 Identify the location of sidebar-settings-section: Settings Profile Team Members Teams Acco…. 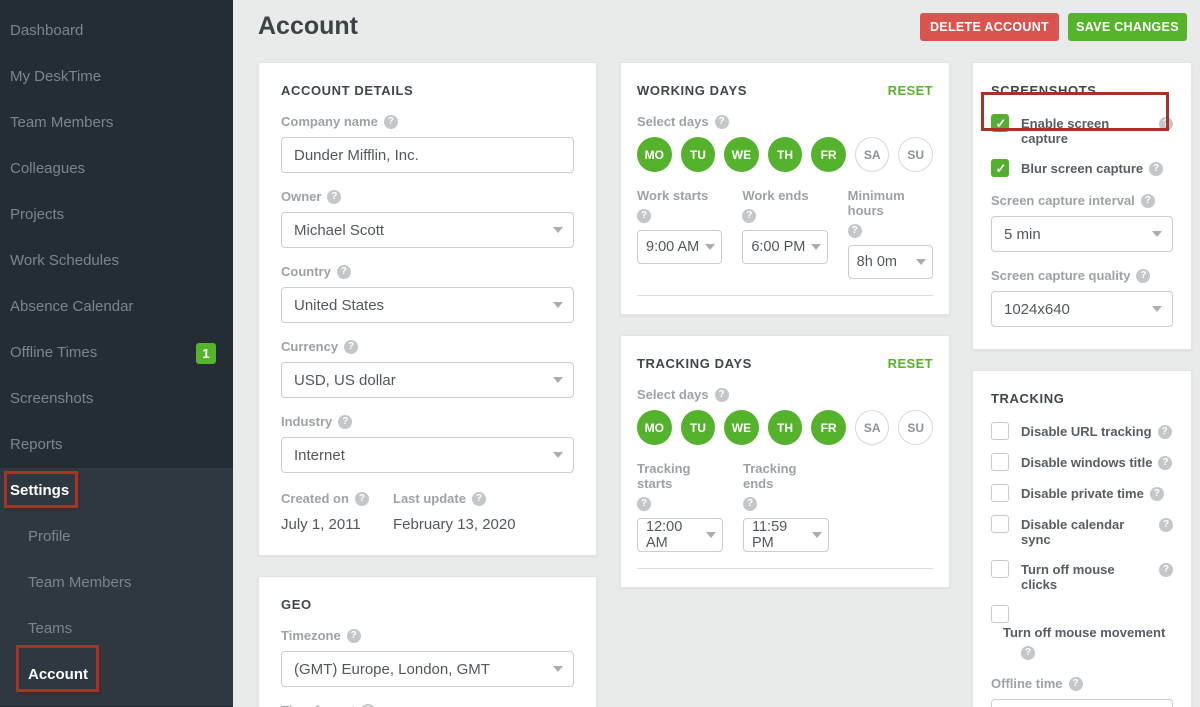
(116, 587).